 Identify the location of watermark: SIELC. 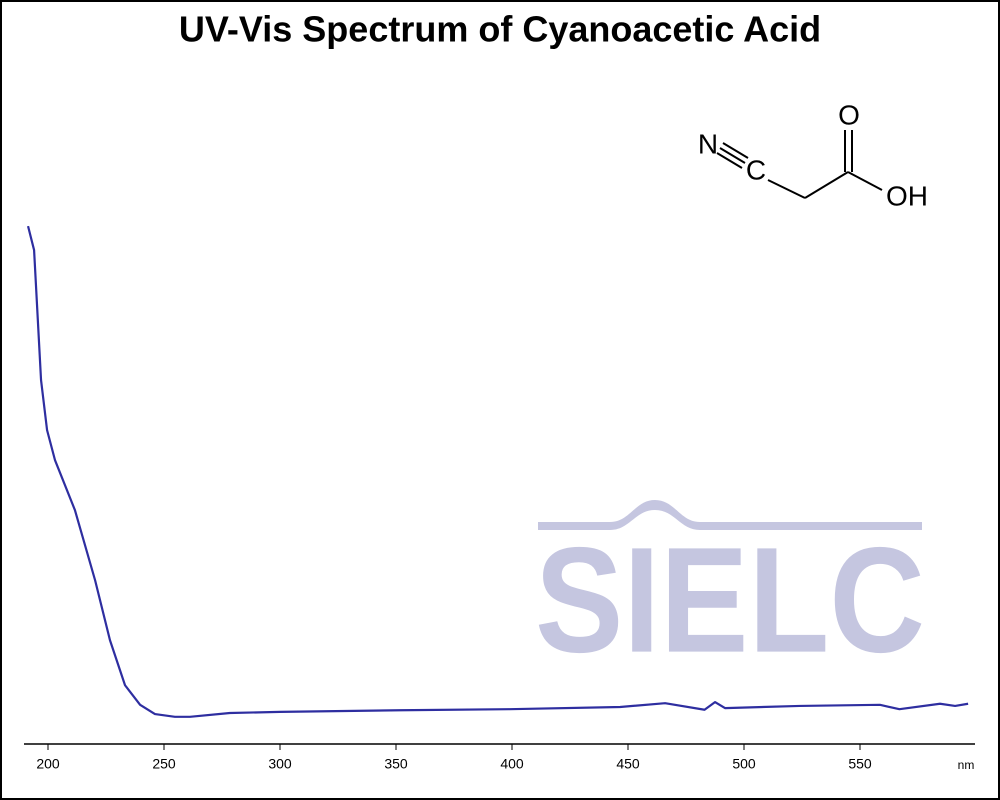
(730, 592).